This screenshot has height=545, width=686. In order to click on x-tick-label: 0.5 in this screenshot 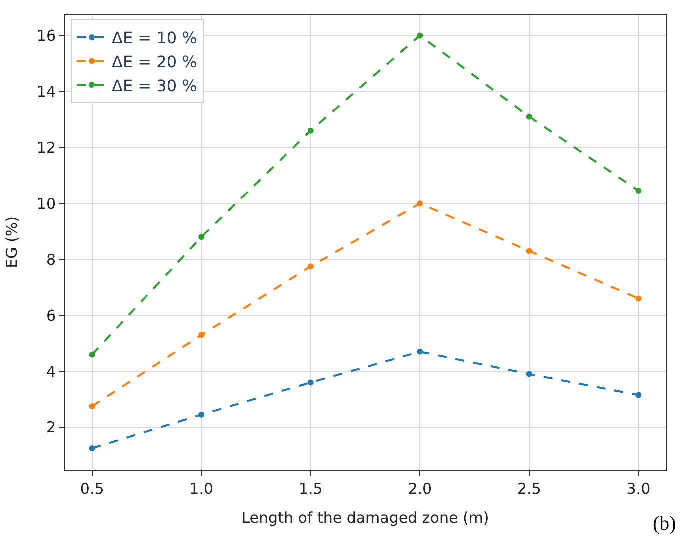, I will do `click(92, 489)`.